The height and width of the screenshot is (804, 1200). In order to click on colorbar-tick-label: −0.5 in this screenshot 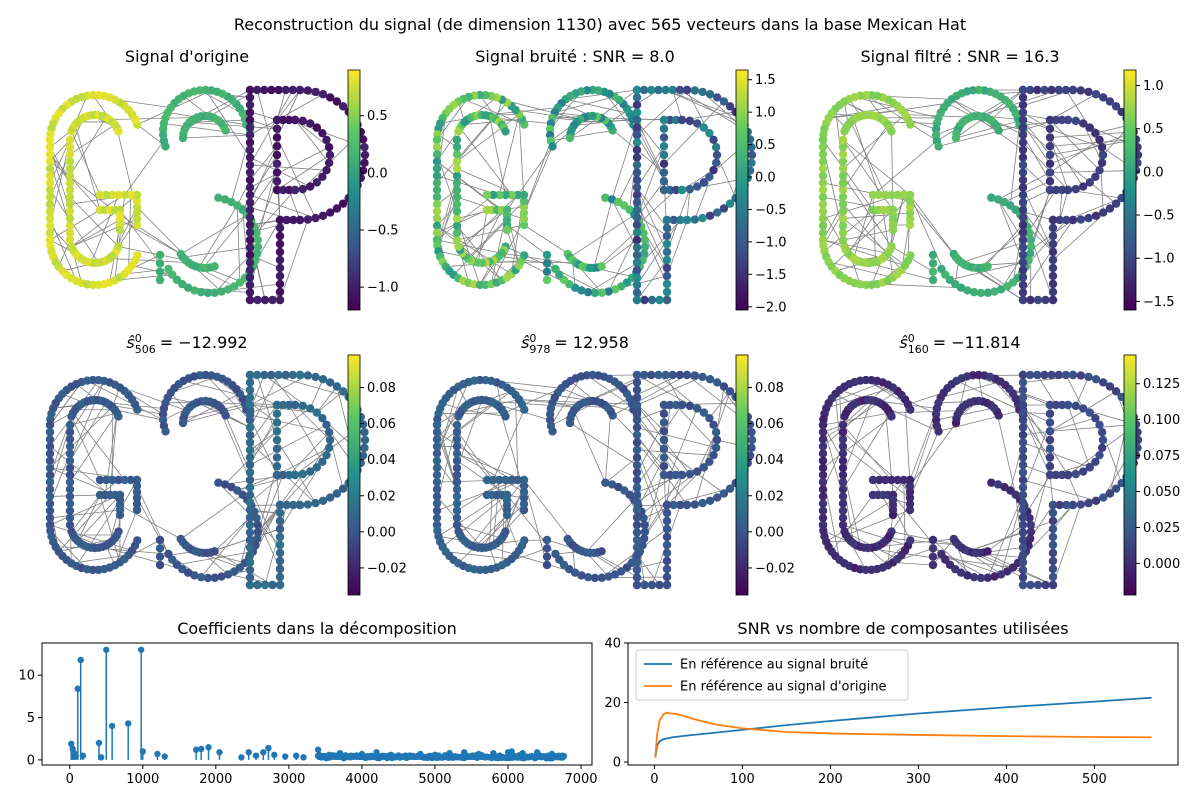, I will do `click(771, 210)`.